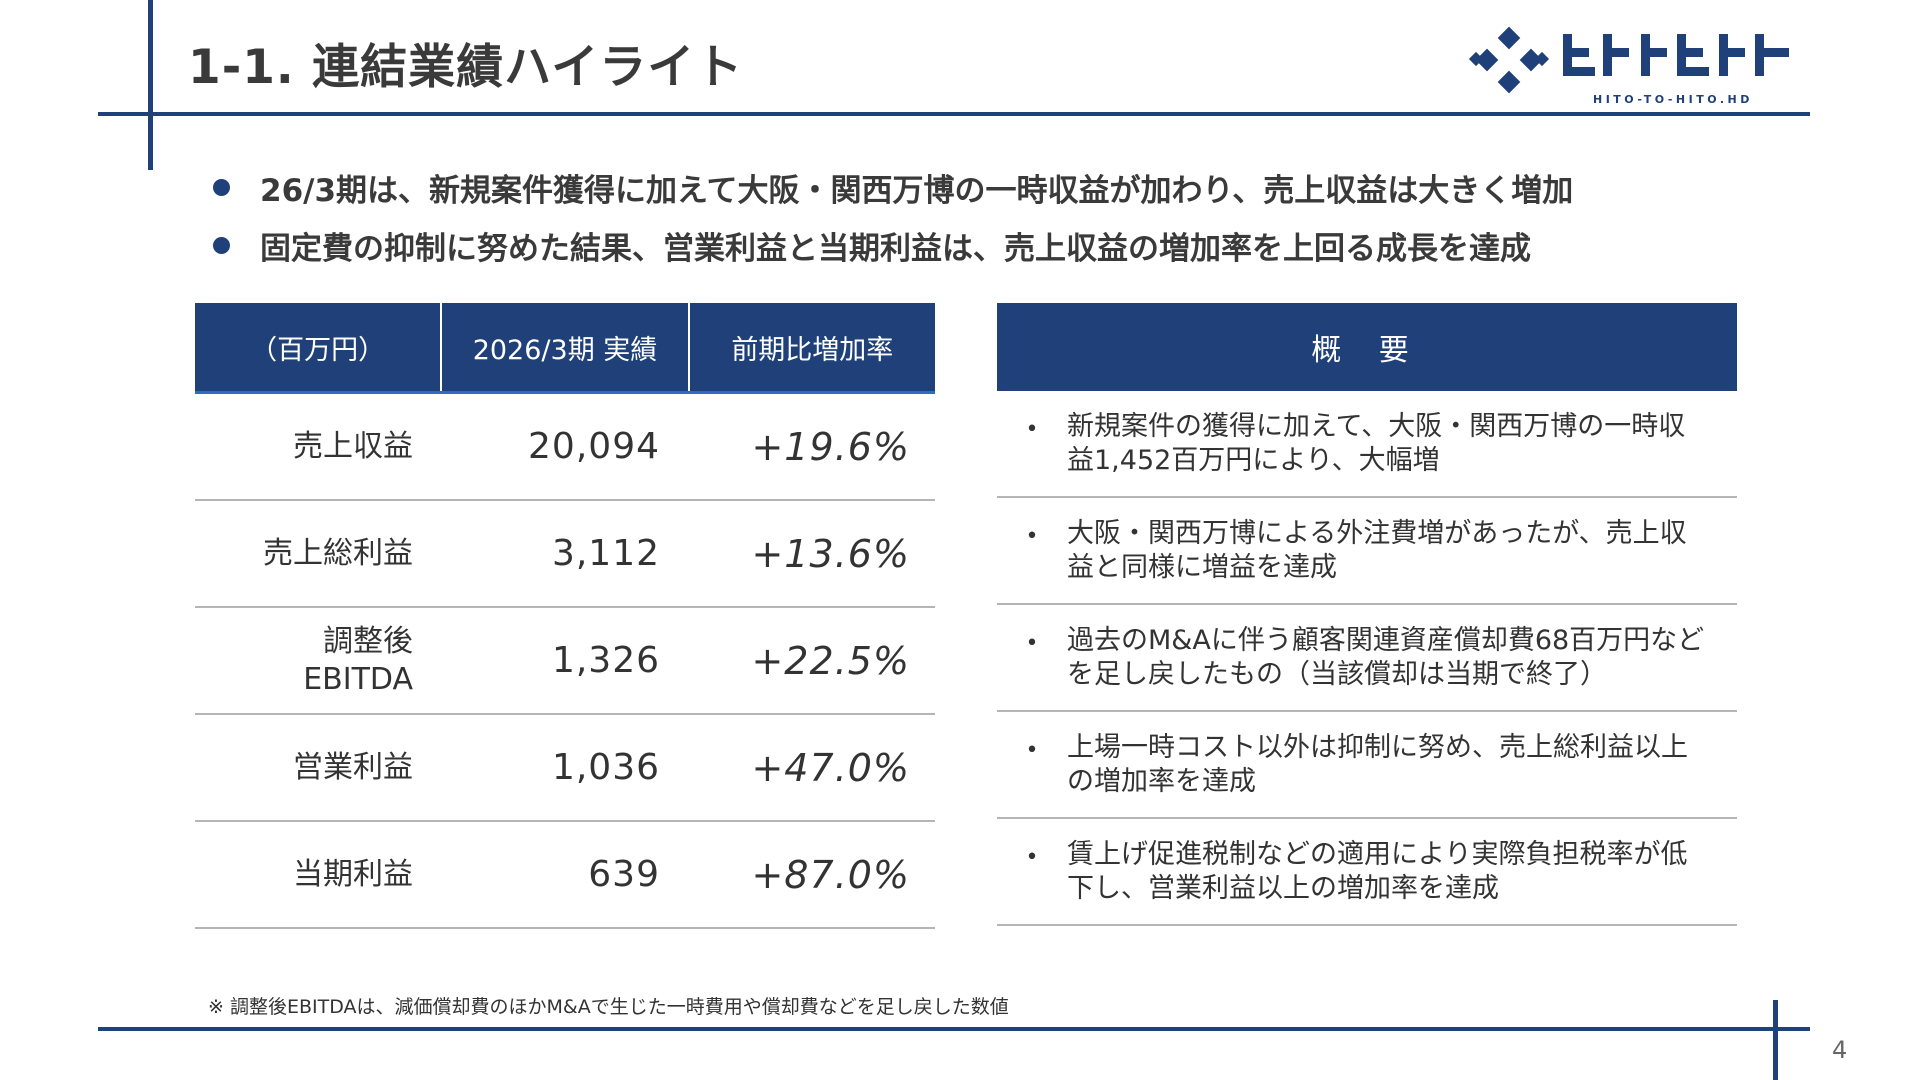 The image size is (1920, 1080). I want to click on row-label: 売上収益, so click(353, 446).